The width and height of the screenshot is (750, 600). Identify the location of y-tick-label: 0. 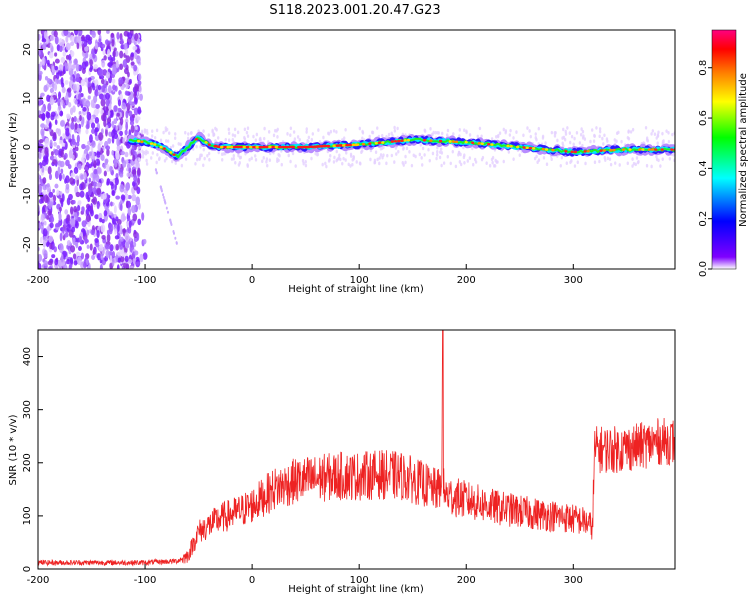
(27, 569).